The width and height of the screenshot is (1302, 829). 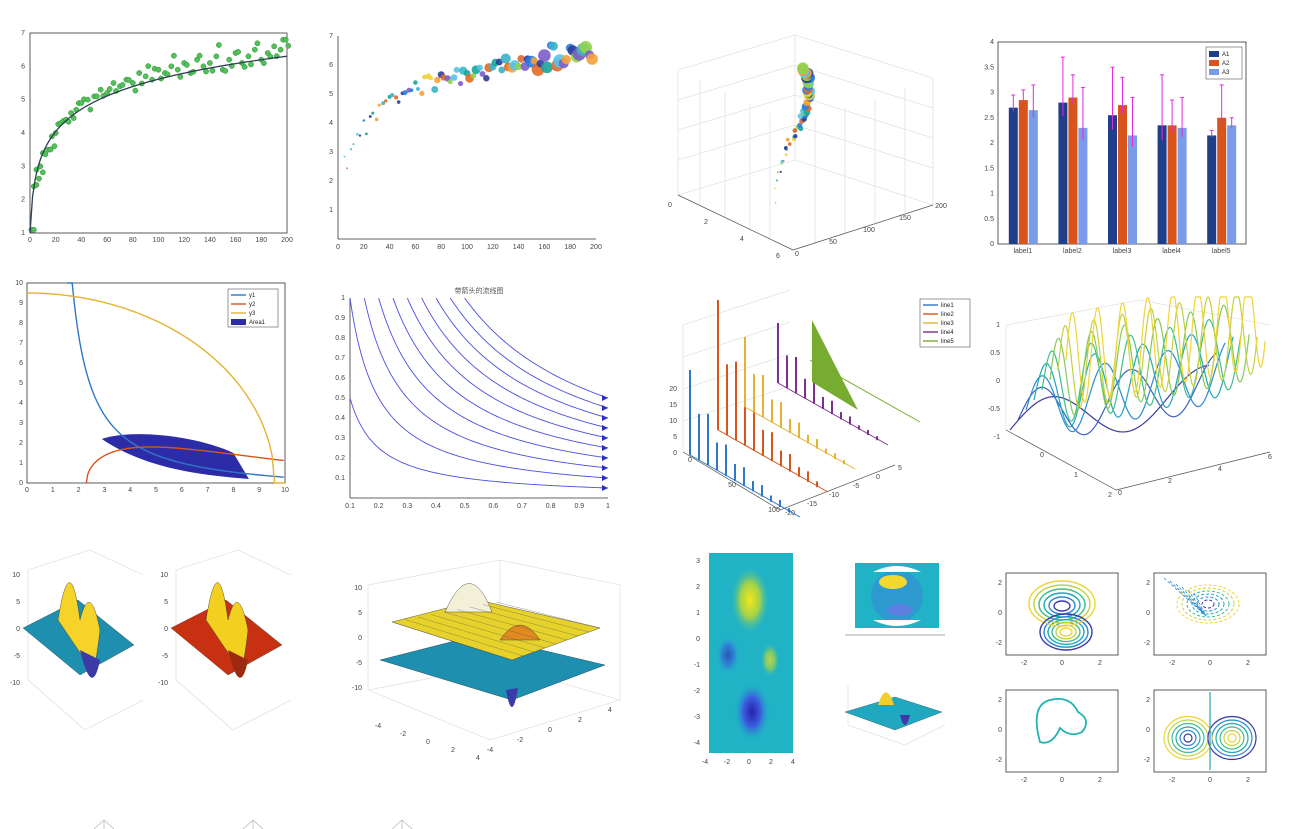 What do you see at coordinates (947, 324) in the screenshot?
I see `legend-label: line3` at bounding box center [947, 324].